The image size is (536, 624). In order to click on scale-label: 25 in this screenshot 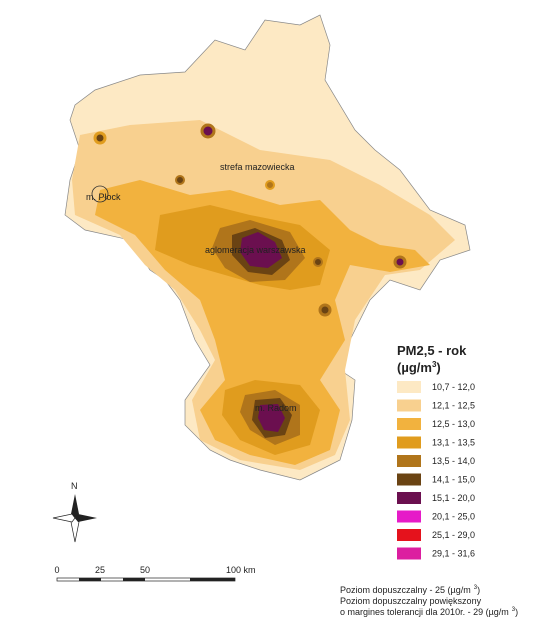, I will do `click(100, 570)`.